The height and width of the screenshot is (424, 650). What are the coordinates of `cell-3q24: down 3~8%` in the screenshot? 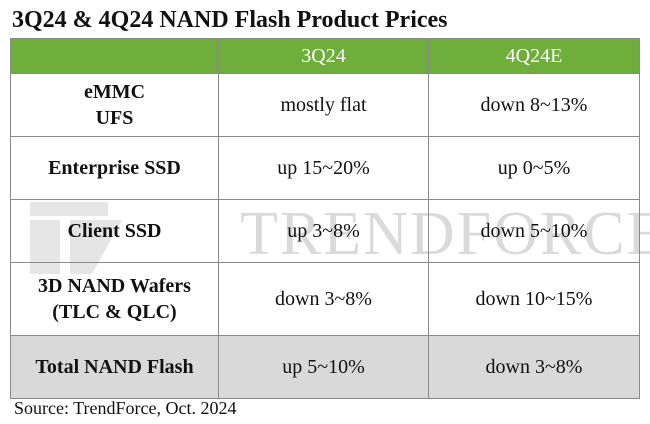 It's located at (323, 299).